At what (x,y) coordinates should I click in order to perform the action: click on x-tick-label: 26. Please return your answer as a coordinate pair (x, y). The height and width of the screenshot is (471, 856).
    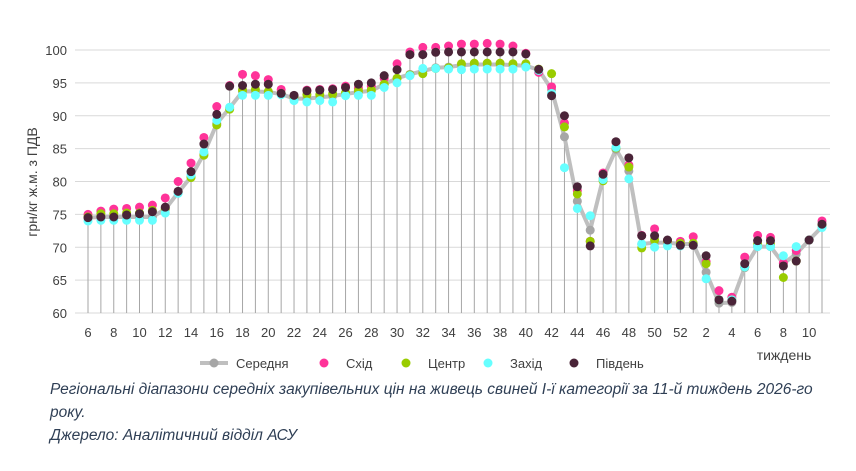
    Looking at the image, I should click on (345, 332).